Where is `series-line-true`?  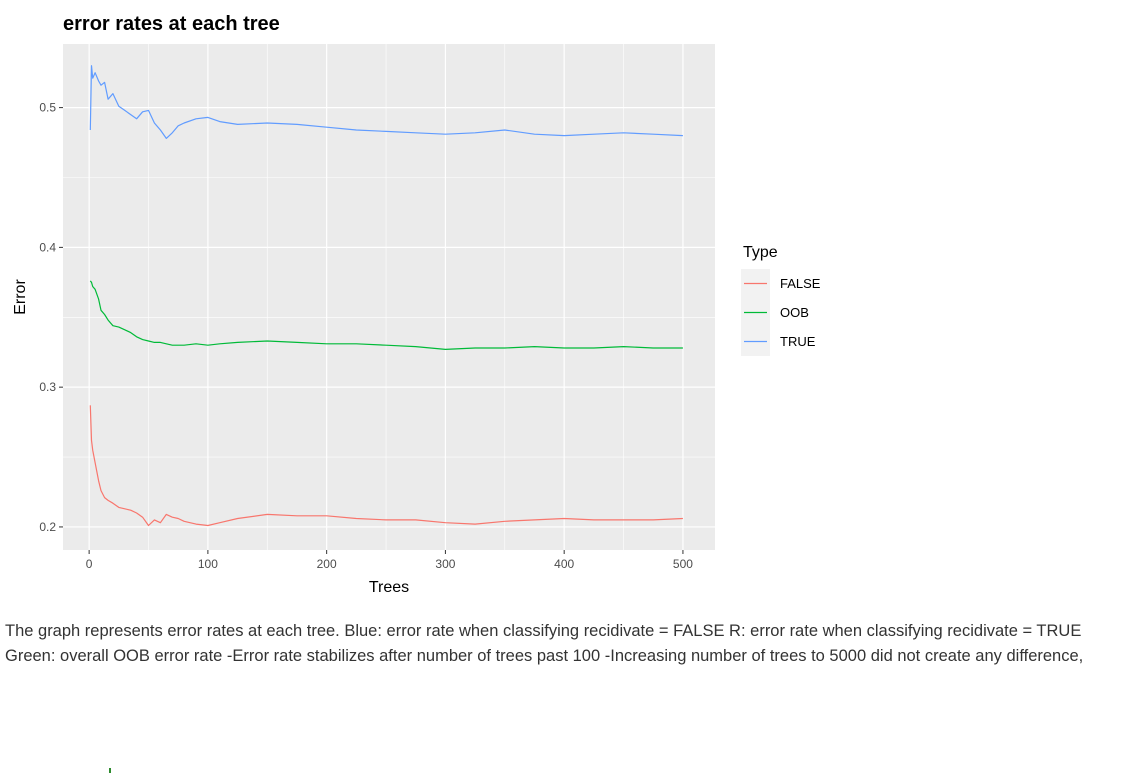 series-line-true is located at coordinates (386, 102).